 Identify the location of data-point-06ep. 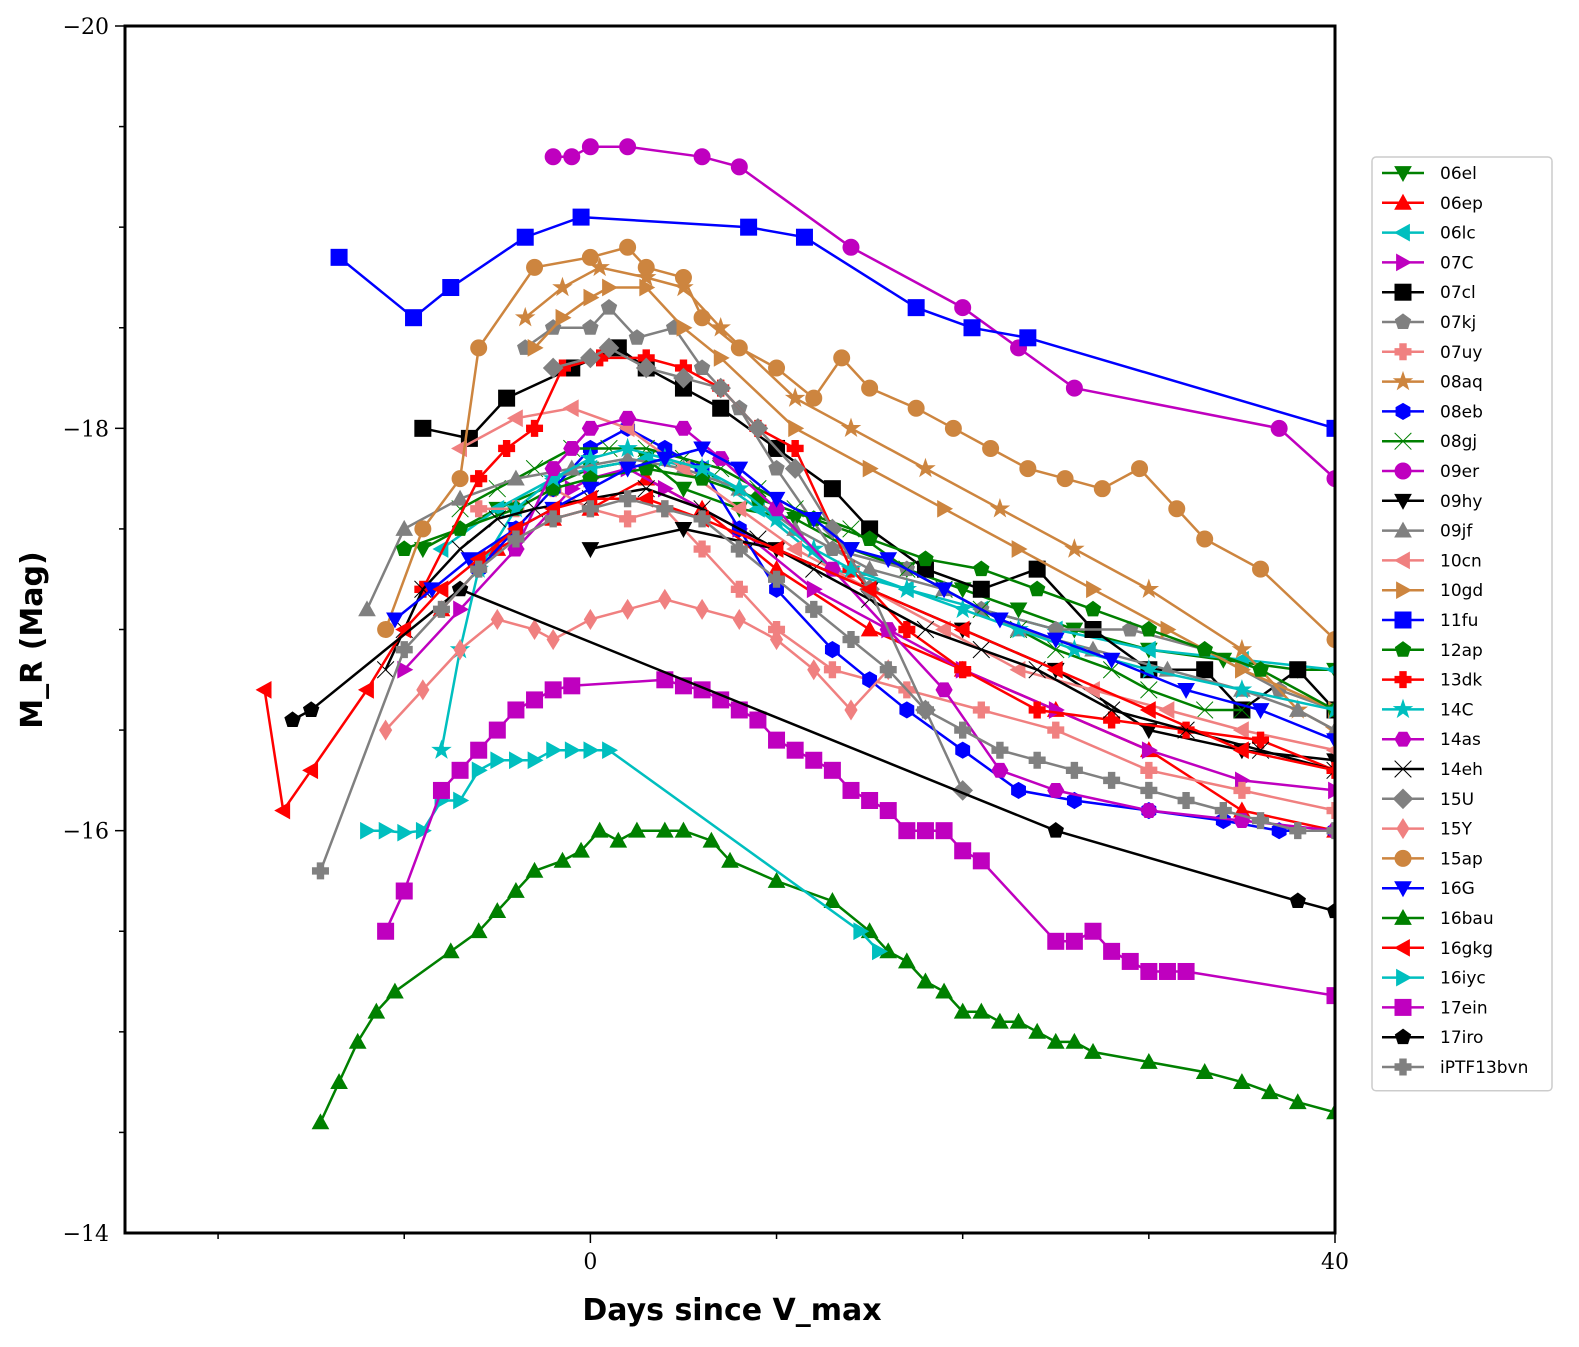
(869, 628).